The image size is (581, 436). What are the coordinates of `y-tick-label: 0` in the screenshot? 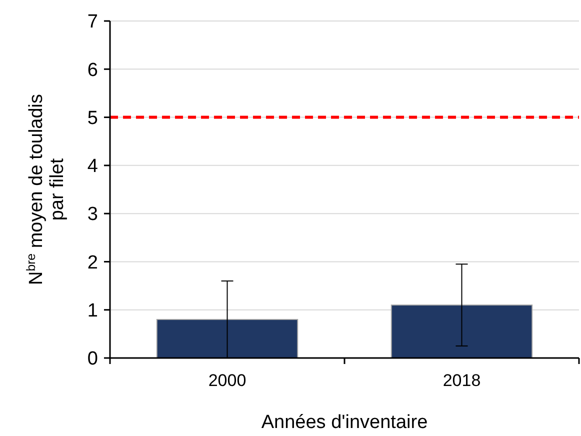 It's located at (92, 359).